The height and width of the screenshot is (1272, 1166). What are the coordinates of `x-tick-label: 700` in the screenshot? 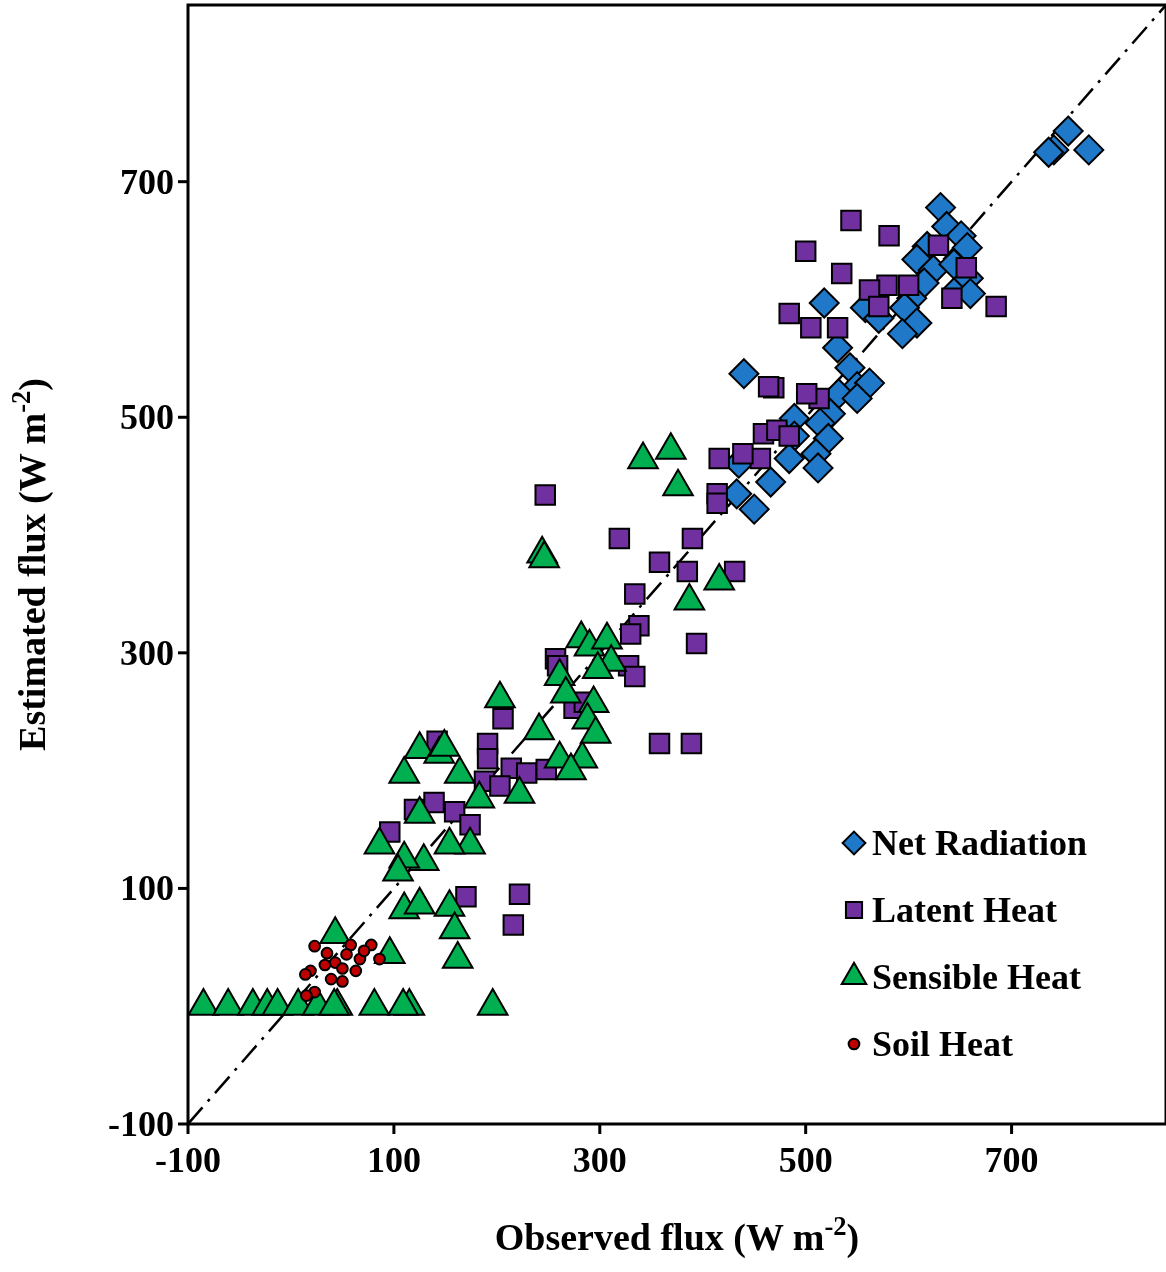 It's located at (1011, 1160).